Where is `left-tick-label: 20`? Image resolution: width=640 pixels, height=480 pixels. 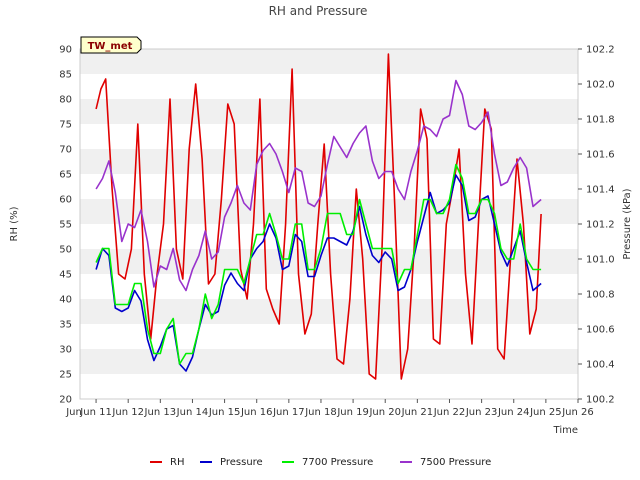
left-tick-label: 20 is located at coordinates (65, 400).